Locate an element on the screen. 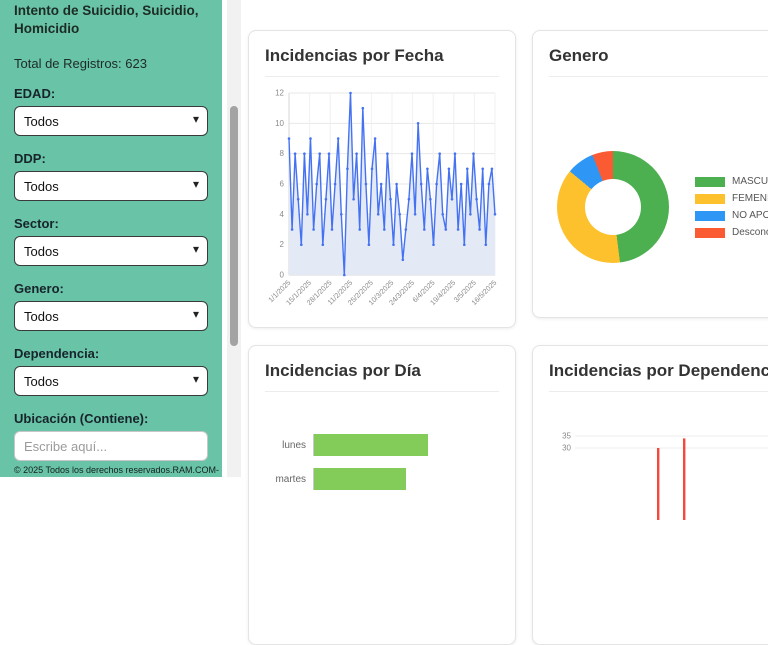  filter-edad: EDAD: Todos ▾ is located at coordinates (111, 111).